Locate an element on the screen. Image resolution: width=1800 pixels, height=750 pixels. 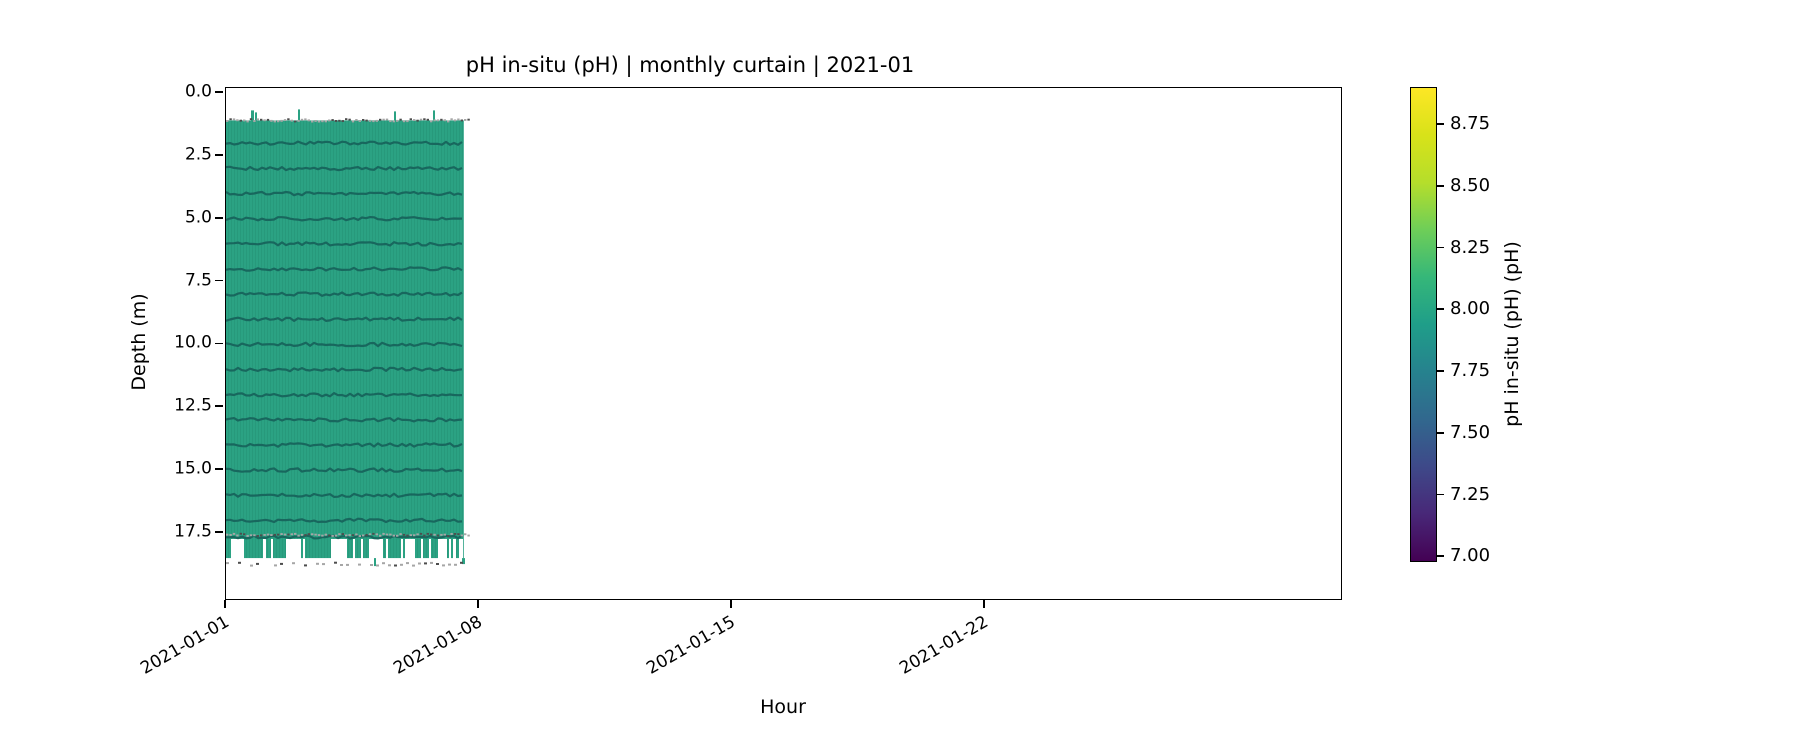
y-tick-label: 17.5 is located at coordinates (193, 531).